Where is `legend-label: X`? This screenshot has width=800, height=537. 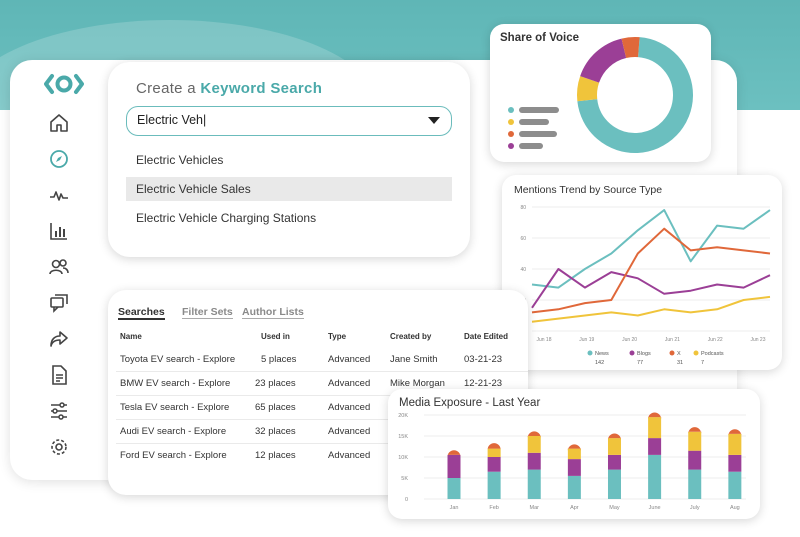
legend-label: X is located at coordinates (679, 354).